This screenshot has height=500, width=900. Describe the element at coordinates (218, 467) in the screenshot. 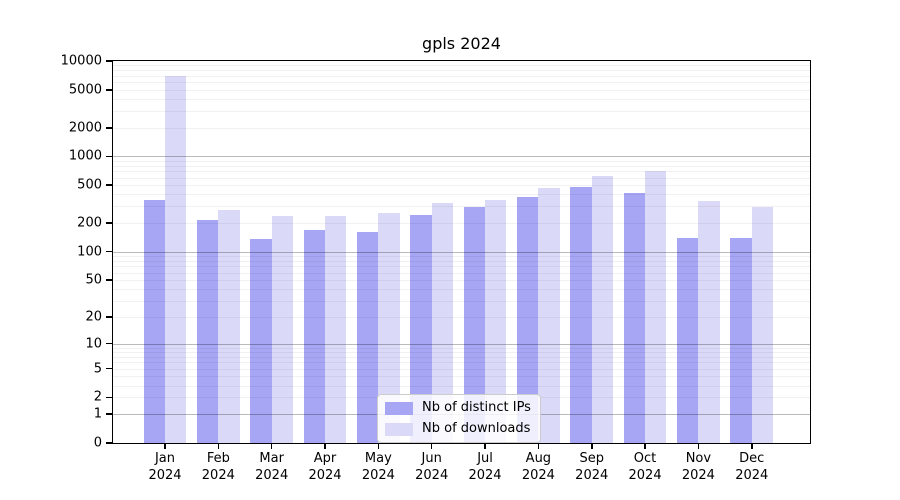

I see `x-tick-label-feb: Feb 2024` at that location.